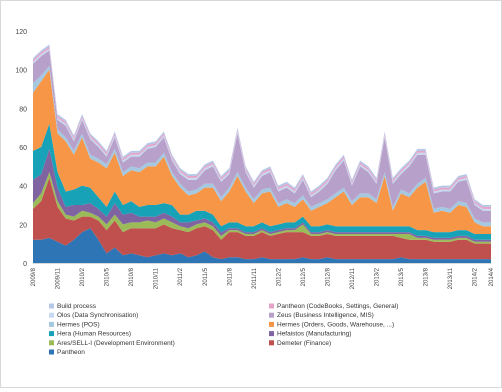  I want to click on x-tick-label: 2009/11, so click(59, 278).